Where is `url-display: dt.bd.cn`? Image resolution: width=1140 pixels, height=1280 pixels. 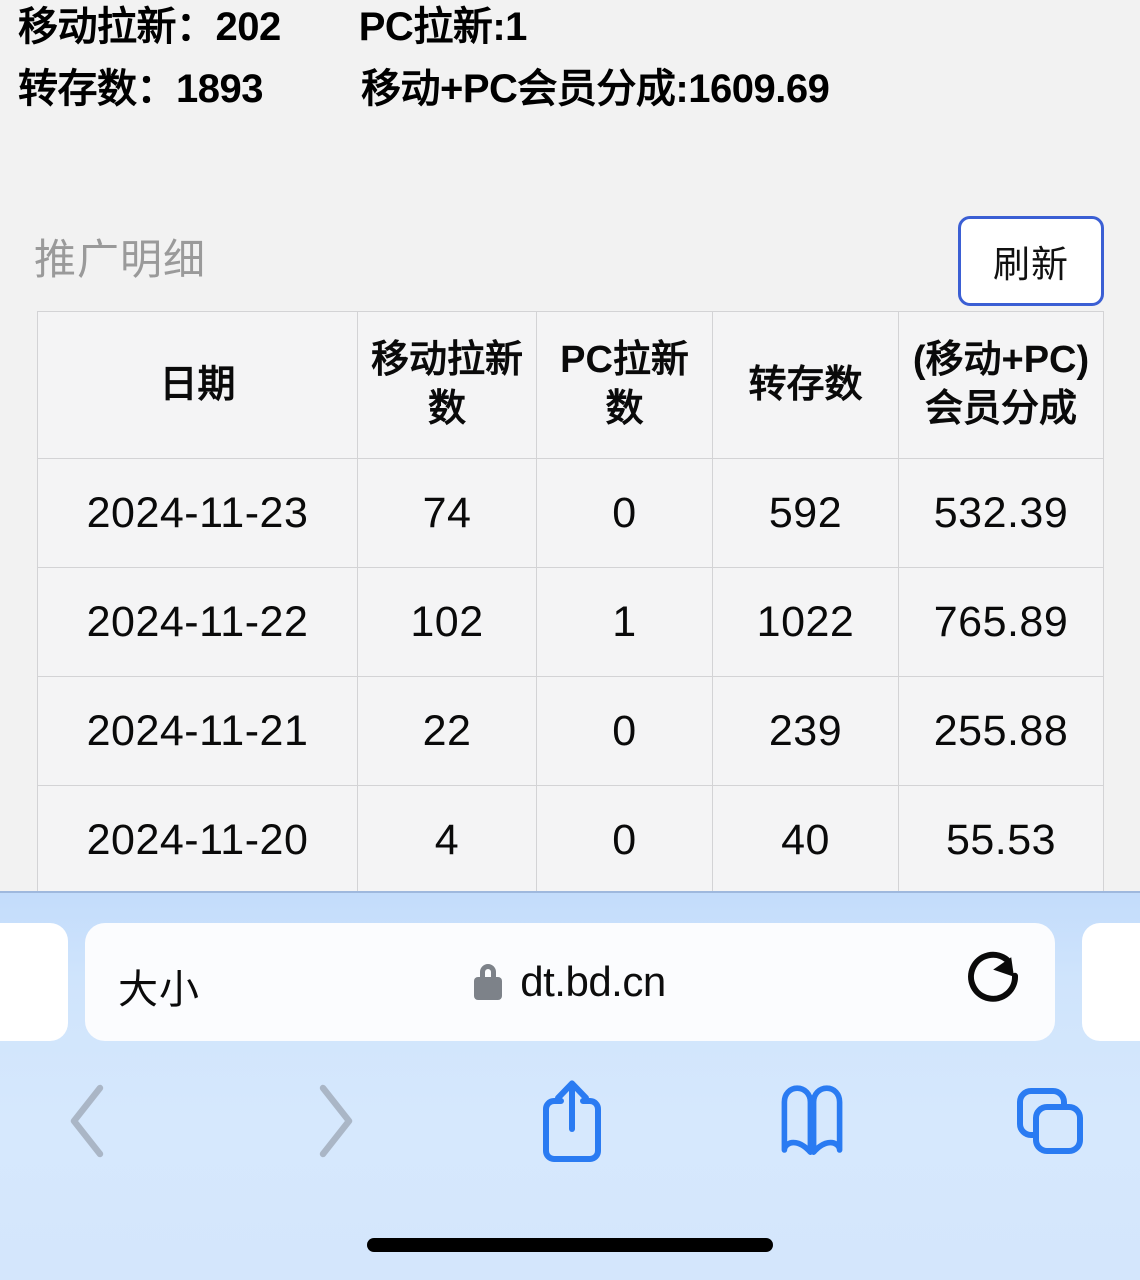
url-display: dt.bd.cn is located at coordinates (570, 982).